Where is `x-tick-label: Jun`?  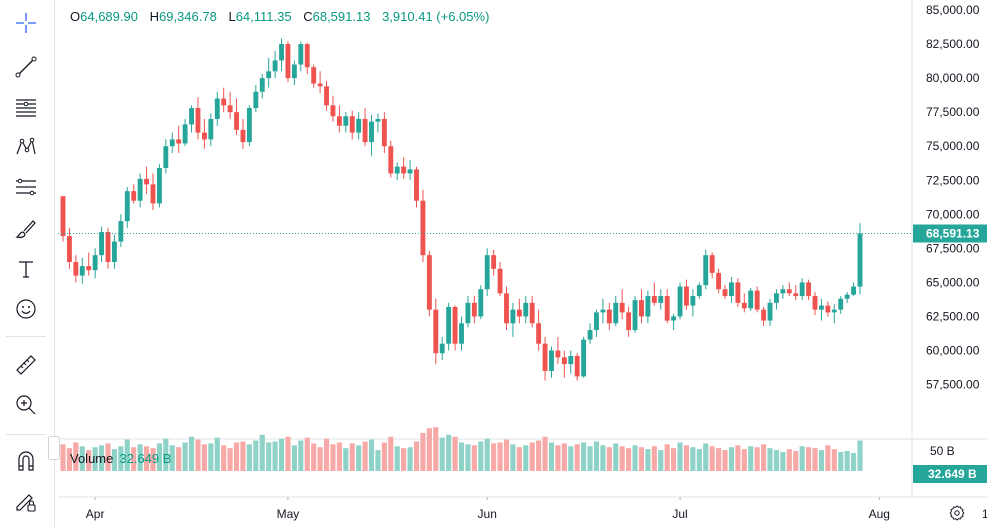 x-tick-label: Jun is located at coordinates (487, 514).